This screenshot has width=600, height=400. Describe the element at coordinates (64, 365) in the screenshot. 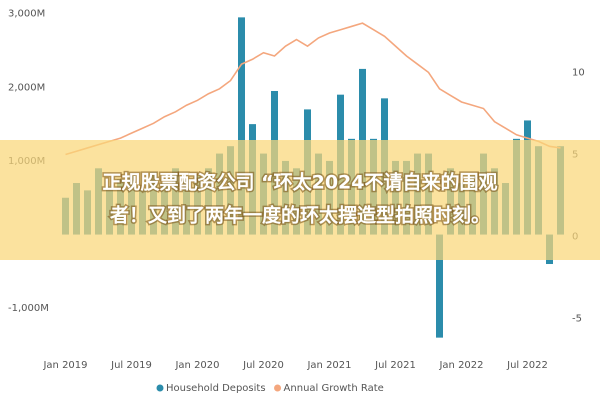

I see `x-tick-label: Jan 2019` at that location.